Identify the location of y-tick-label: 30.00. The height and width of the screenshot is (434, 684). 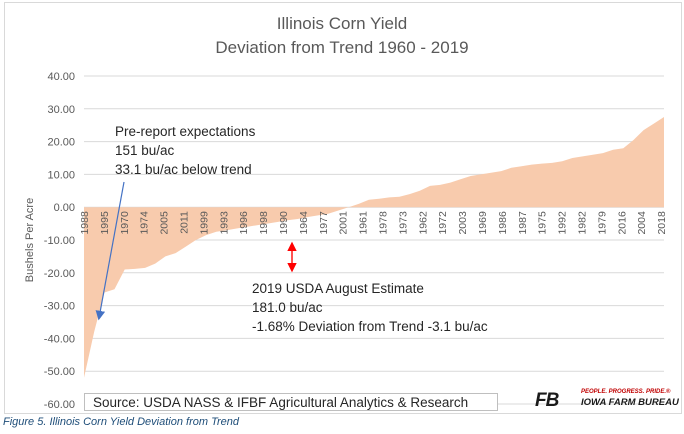
(61, 110).